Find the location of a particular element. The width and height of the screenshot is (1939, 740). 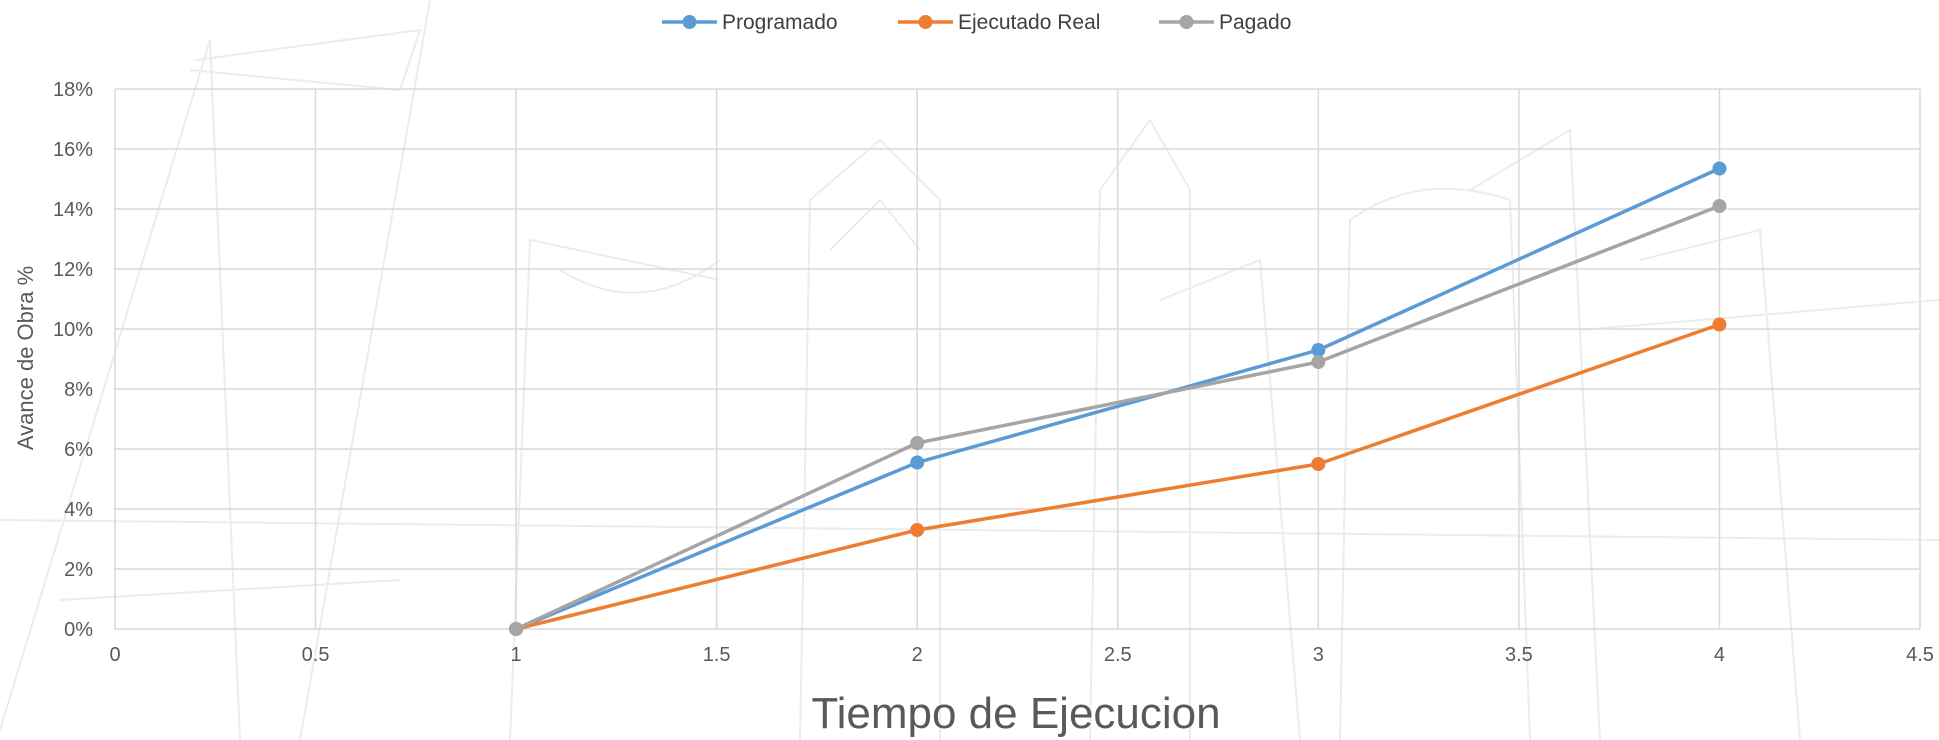

x-tick-label: 1.5 is located at coordinates (717, 655).